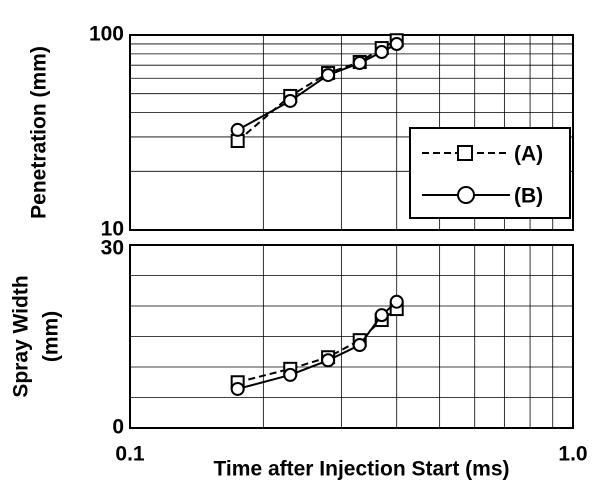 This screenshot has height=495, width=608. I want to click on x-tick-label: 1.0, so click(572, 454).